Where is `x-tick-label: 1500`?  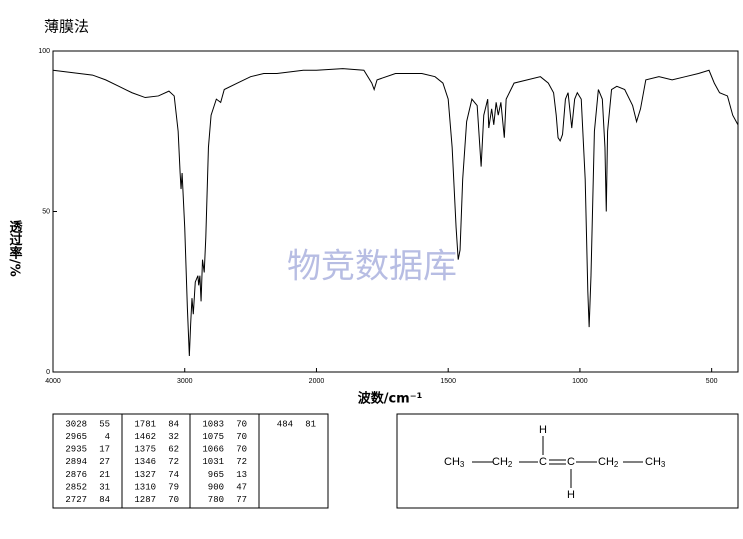 x-tick-label: 1500 is located at coordinates (448, 381).